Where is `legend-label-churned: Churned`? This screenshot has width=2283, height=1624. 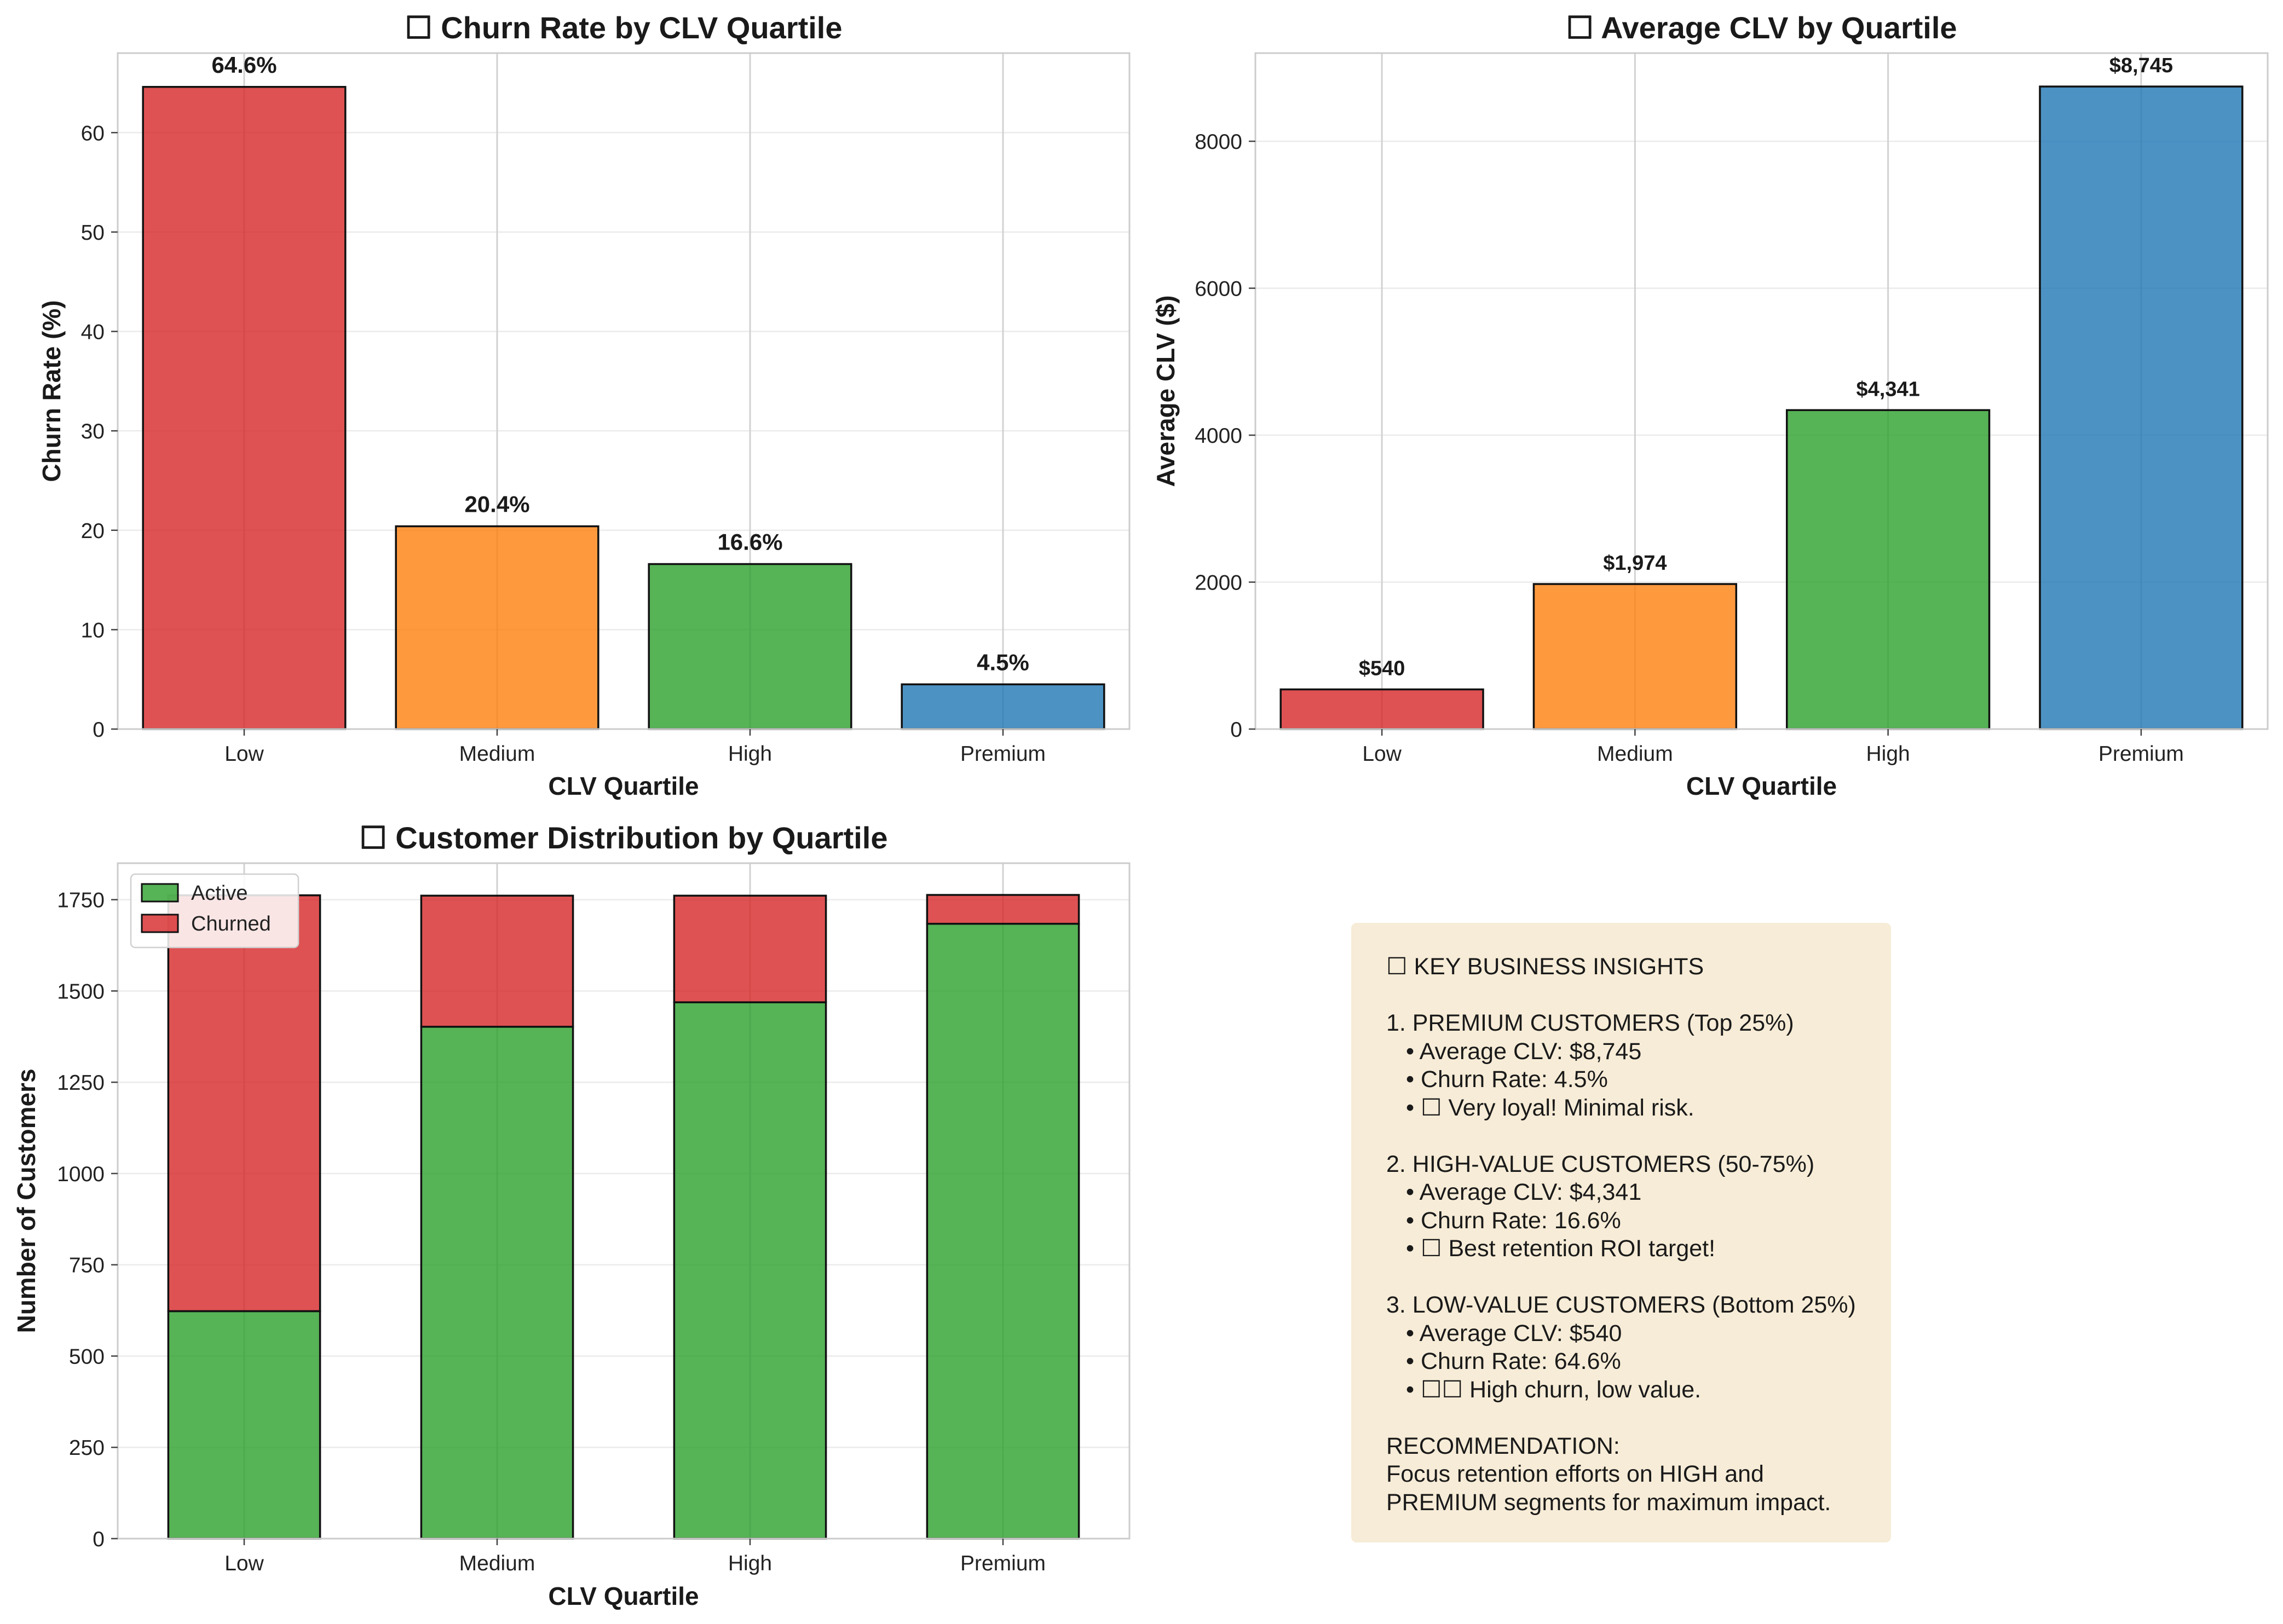 legend-label-churned: Churned is located at coordinates (231, 923).